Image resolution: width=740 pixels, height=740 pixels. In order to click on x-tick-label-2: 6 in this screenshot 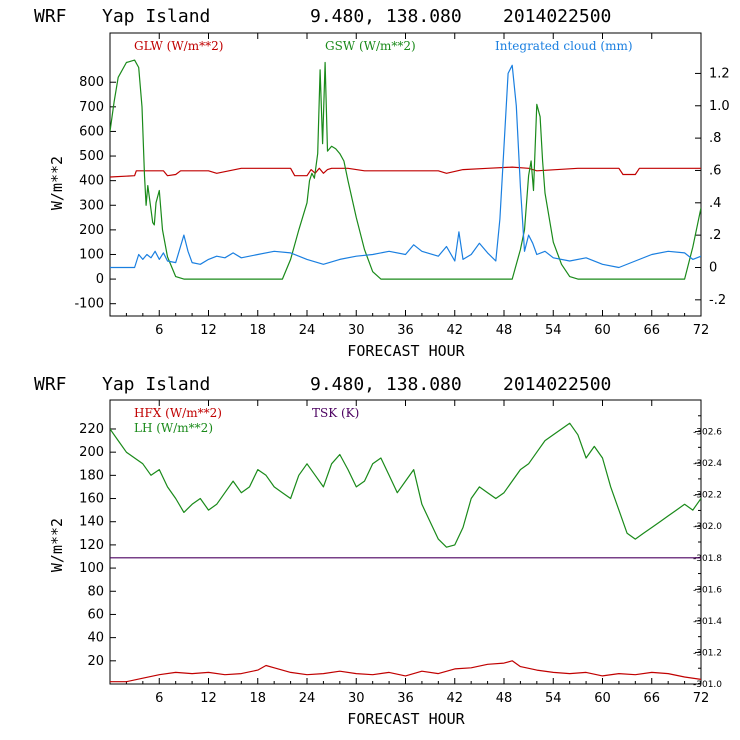, I will do `click(159, 698)`.